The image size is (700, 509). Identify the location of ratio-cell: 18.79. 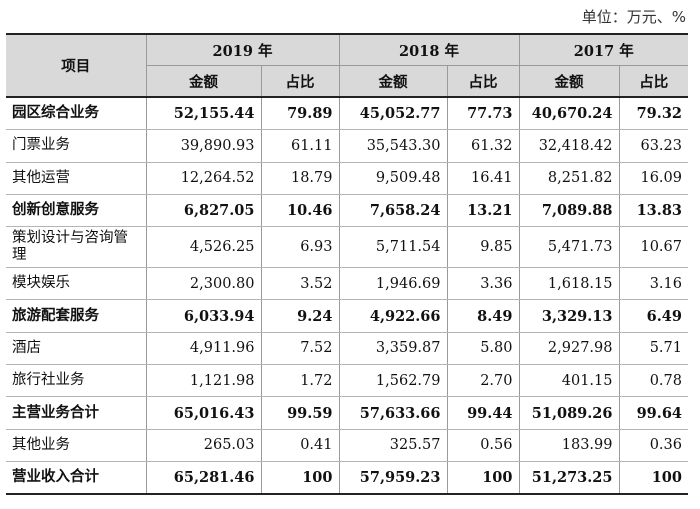
(300, 178).